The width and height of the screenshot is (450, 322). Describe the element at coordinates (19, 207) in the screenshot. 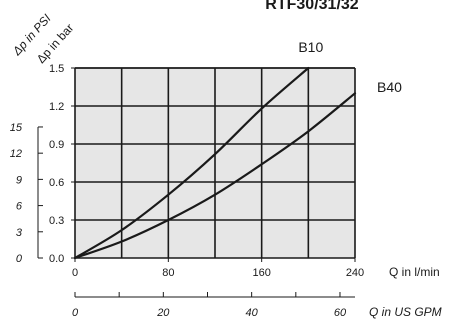

I see `y-tick-label-psi: 6` at that location.